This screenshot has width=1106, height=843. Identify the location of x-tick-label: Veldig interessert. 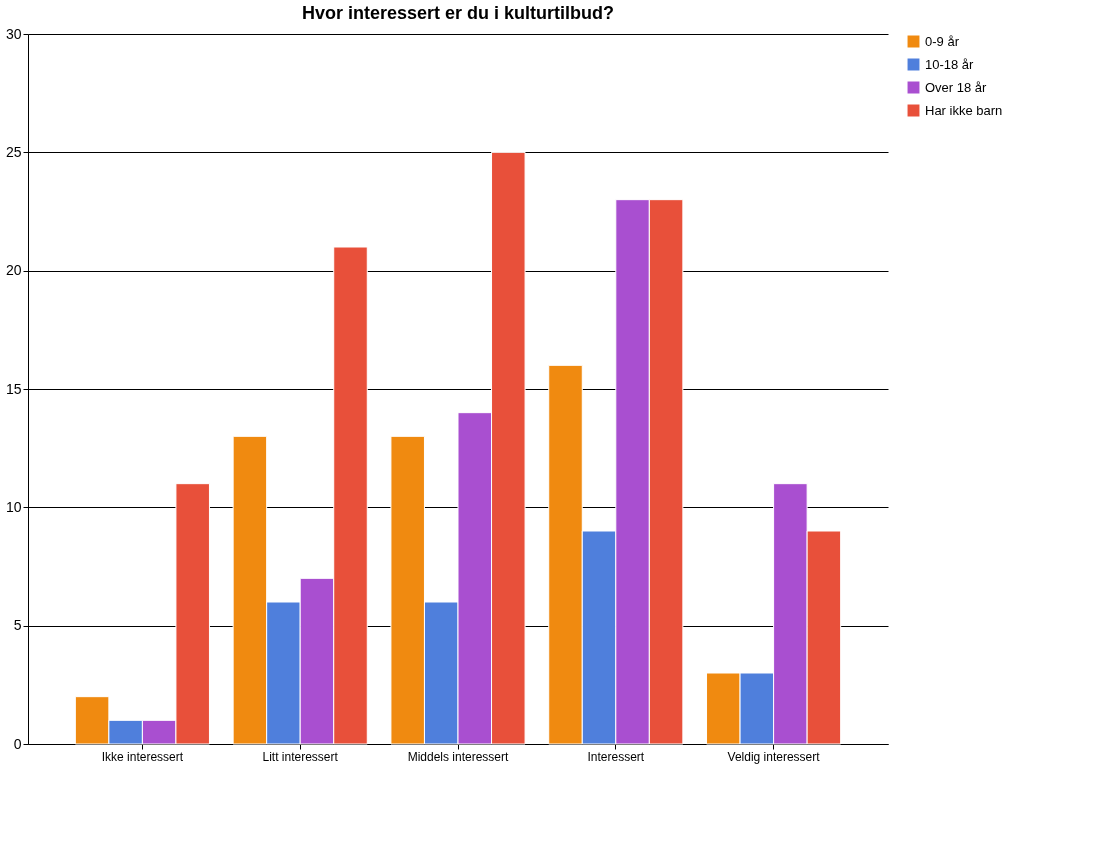
(774, 756).